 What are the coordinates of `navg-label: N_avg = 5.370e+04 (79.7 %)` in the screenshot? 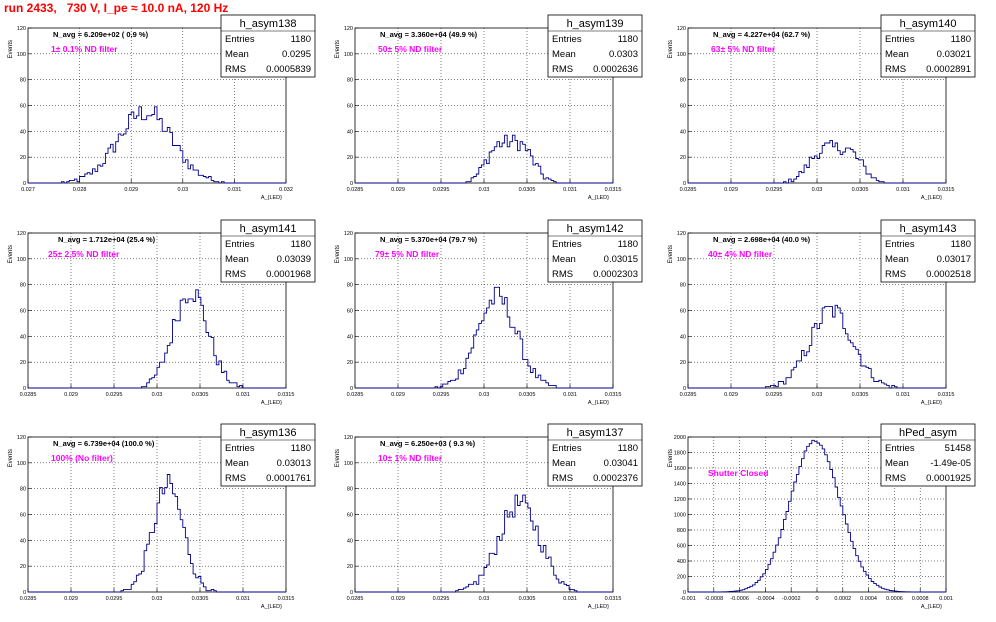 It's located at (429, 239).